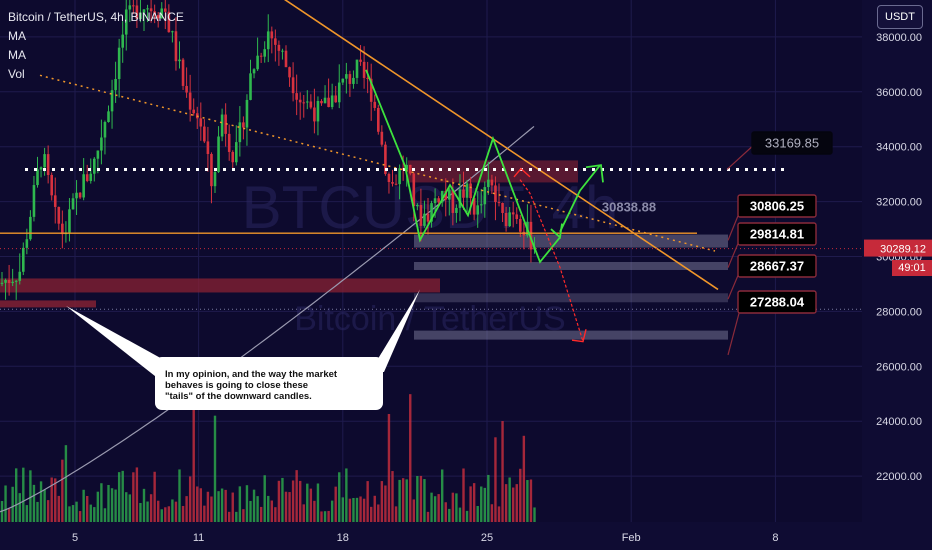 The height and width of the screenshot is (550, 932). I want to click on price-tick-label: 32000.00, so click(899, 203).